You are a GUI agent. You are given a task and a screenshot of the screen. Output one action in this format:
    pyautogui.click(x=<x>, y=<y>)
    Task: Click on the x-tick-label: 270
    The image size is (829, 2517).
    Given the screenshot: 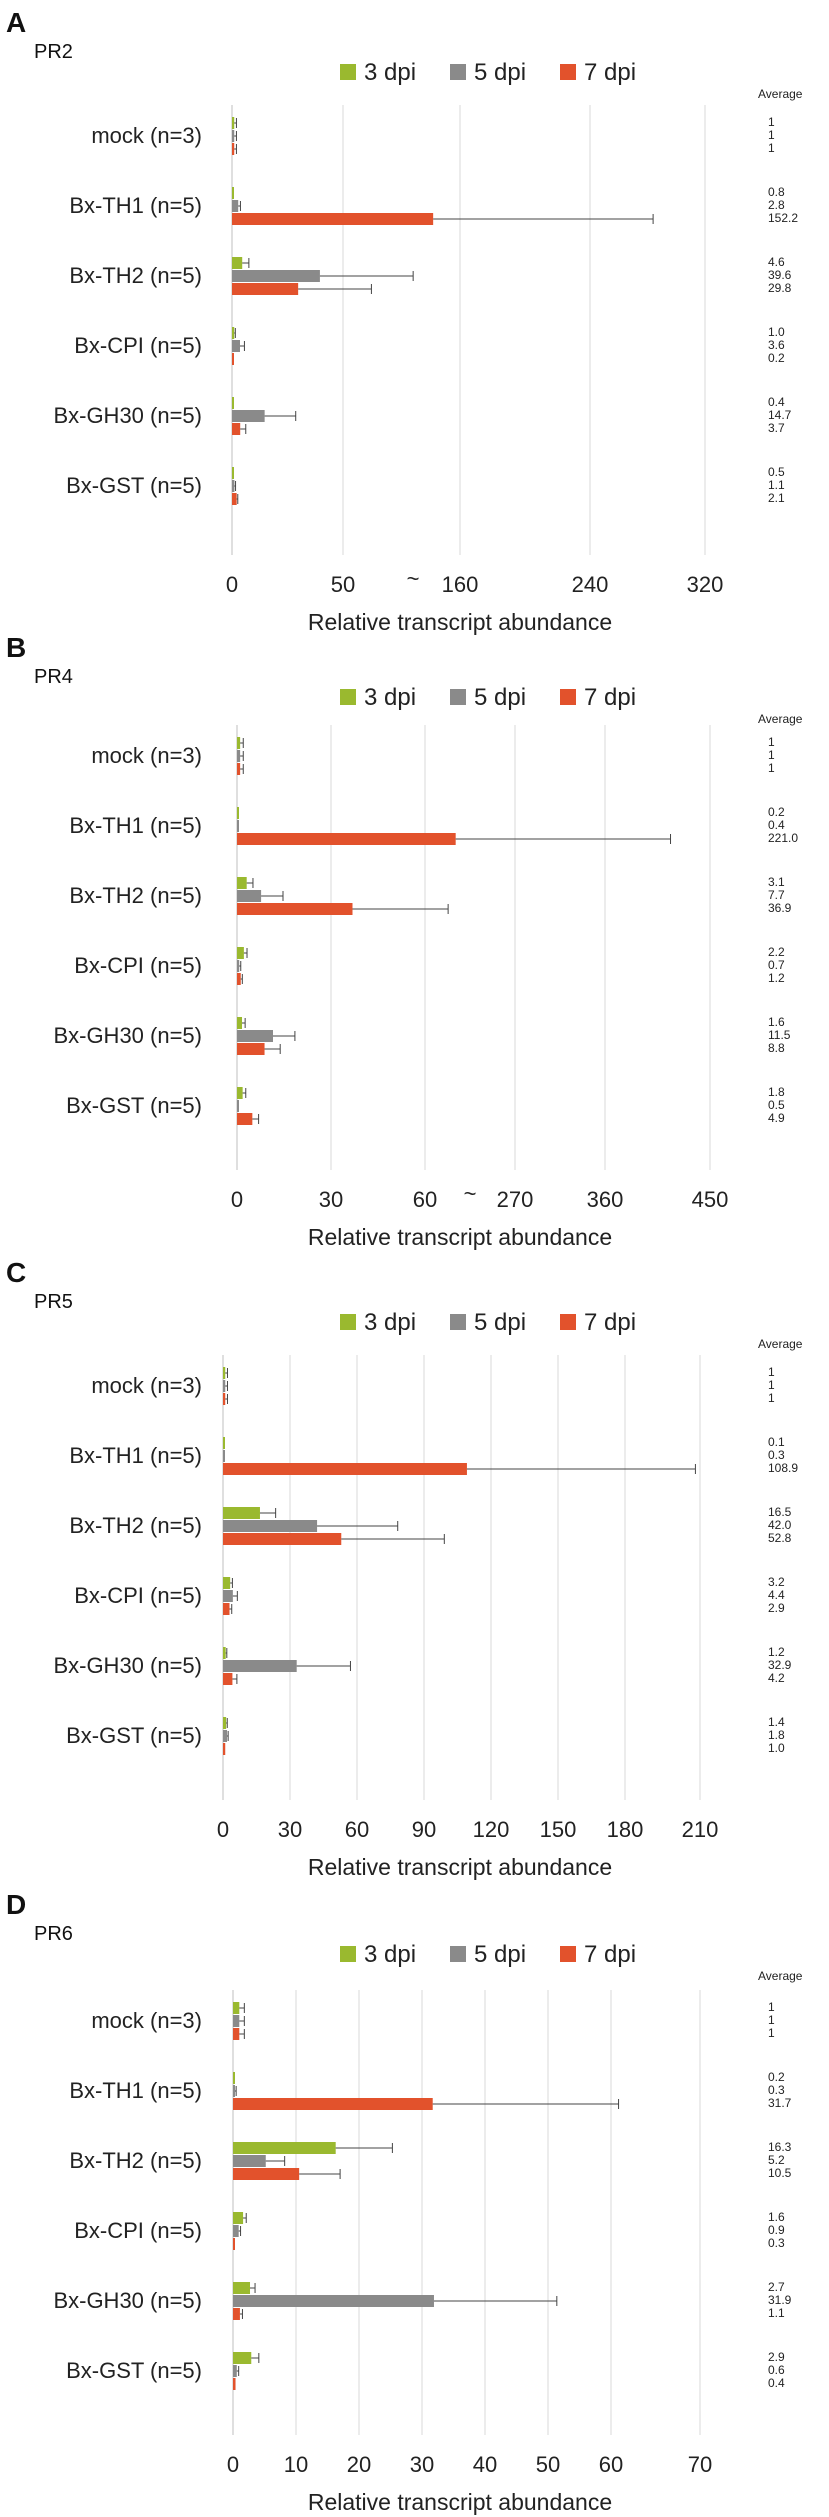 What is the action you would take?
    pyautogui.click(x=515, y=1199)
    